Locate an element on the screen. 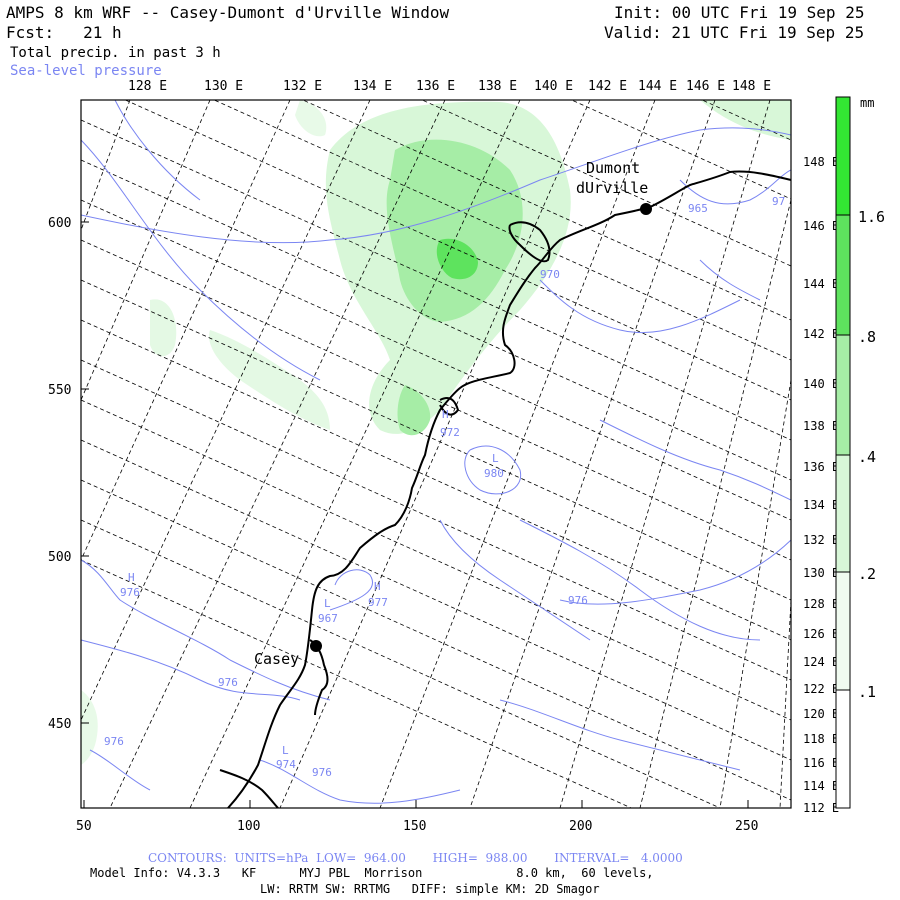 Image resolution: width=900 pixels, height=900 pixels. station-label-casey: Casey is located at coordinates (276, 659).